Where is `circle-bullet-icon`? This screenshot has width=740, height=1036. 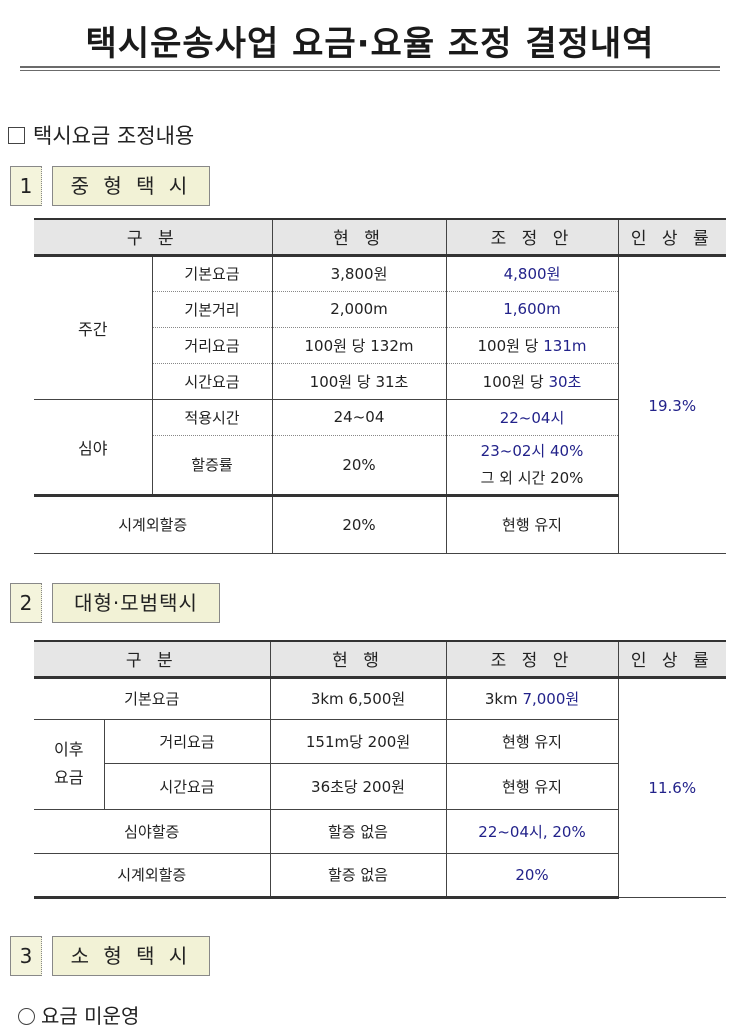 circle-bullet-icon is located at coordinates (26, 1016).